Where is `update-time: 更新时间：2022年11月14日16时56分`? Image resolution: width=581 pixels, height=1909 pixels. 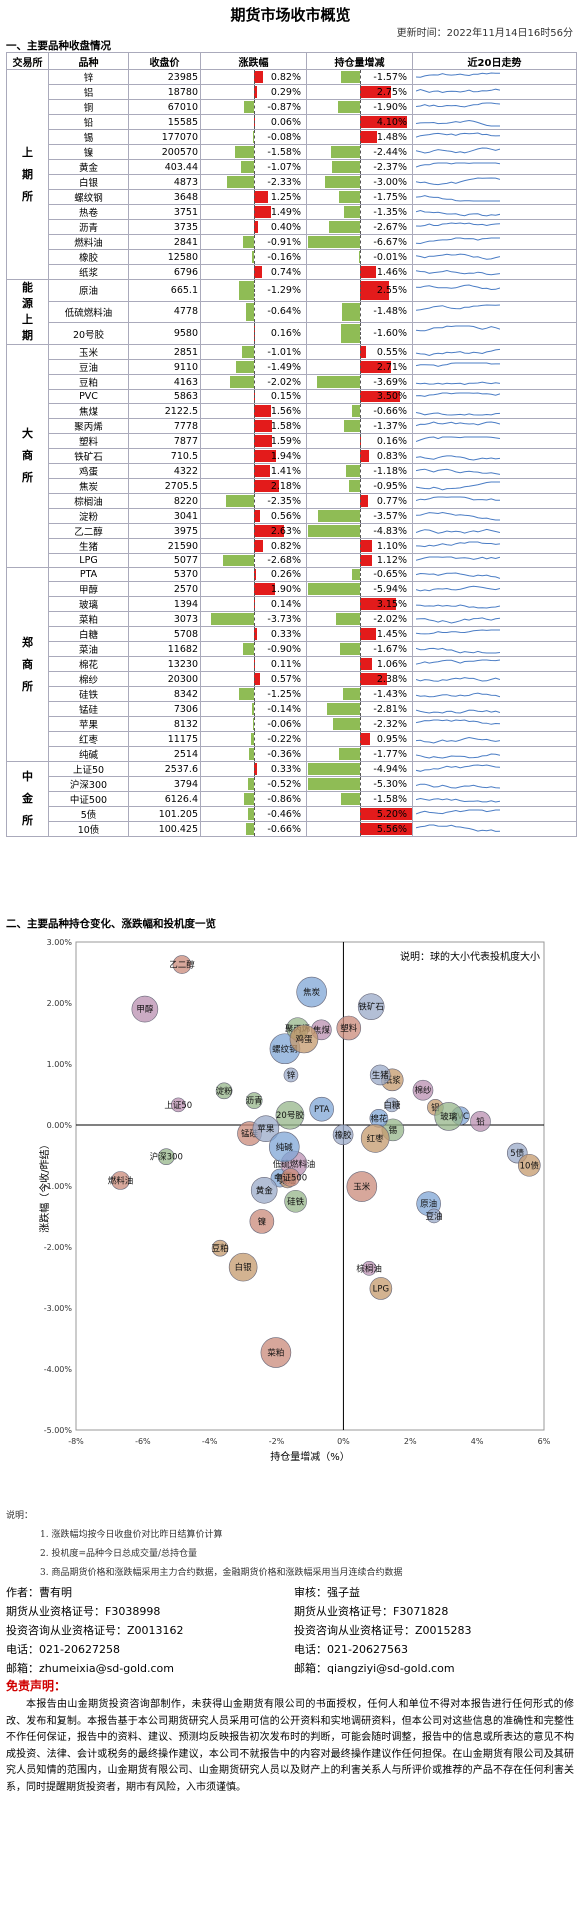 update-time: 更新时间：2022年11月14日16时56分 is located at coordinates (484, 33).